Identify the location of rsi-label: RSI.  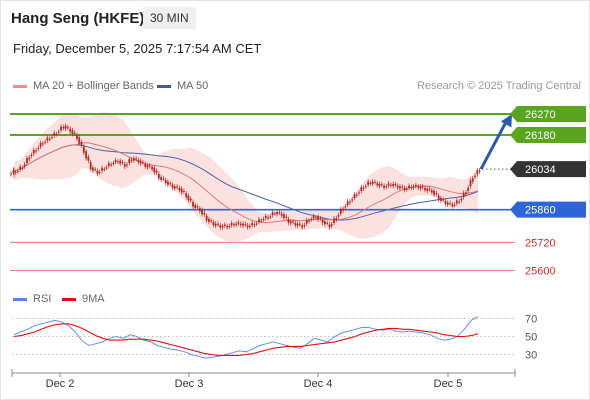
(42, 299).